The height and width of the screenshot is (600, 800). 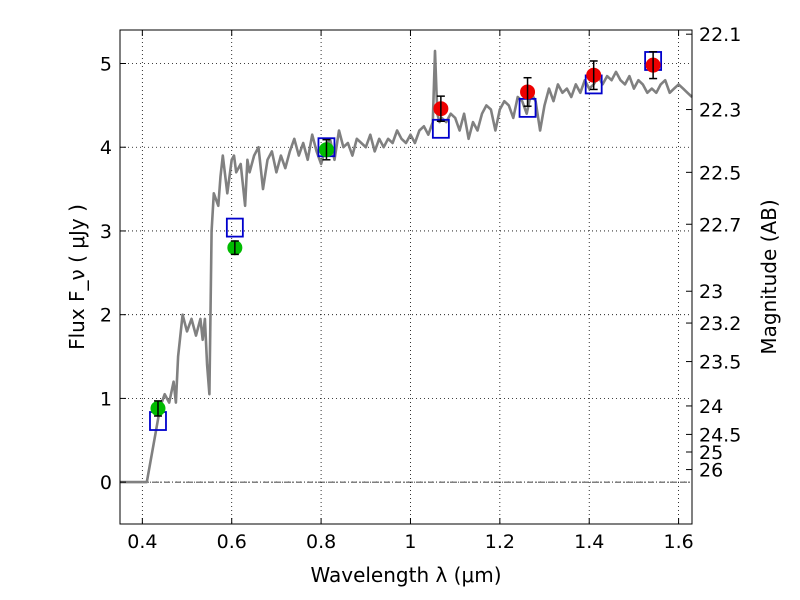 I want to click on x-tick-label: 1.2, so click(x=500, y=542).